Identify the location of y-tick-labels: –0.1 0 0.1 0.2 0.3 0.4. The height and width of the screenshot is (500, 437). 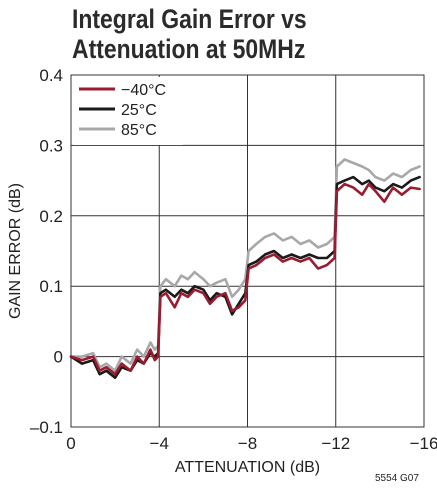
(46, 251).